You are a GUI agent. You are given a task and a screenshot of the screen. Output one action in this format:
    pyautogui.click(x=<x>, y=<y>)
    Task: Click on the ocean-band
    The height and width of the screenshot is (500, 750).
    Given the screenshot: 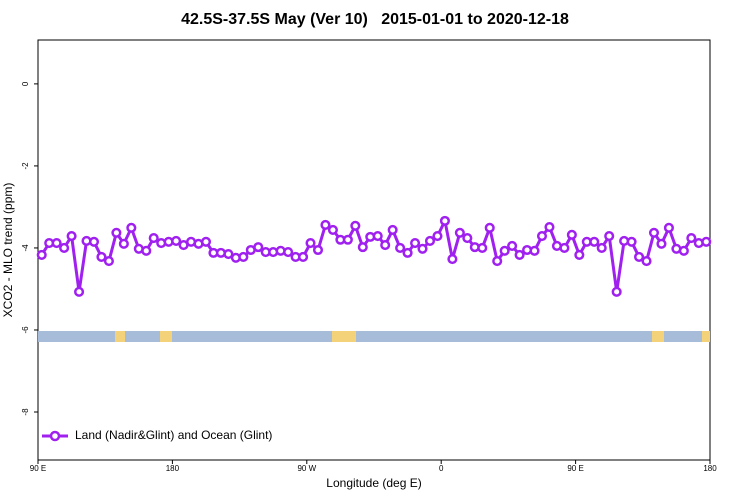 What is the action you would take?
    pyautogui.click(x=374, y=336)
    